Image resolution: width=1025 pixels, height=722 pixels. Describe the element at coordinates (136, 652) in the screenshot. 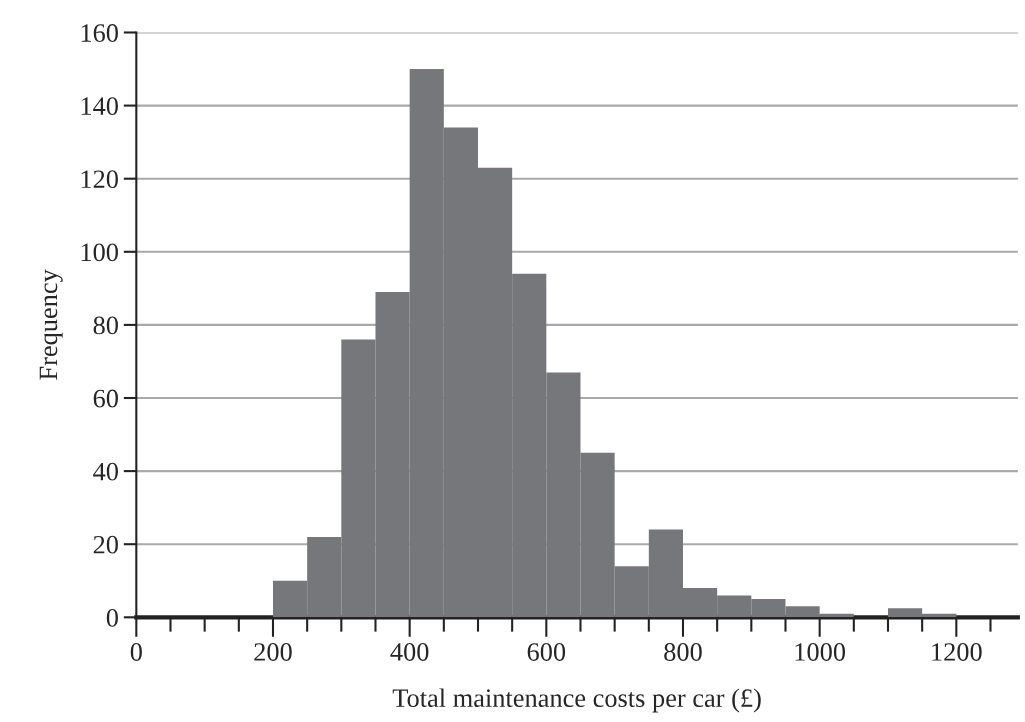

I see `x-tick-label: 0` at that location.